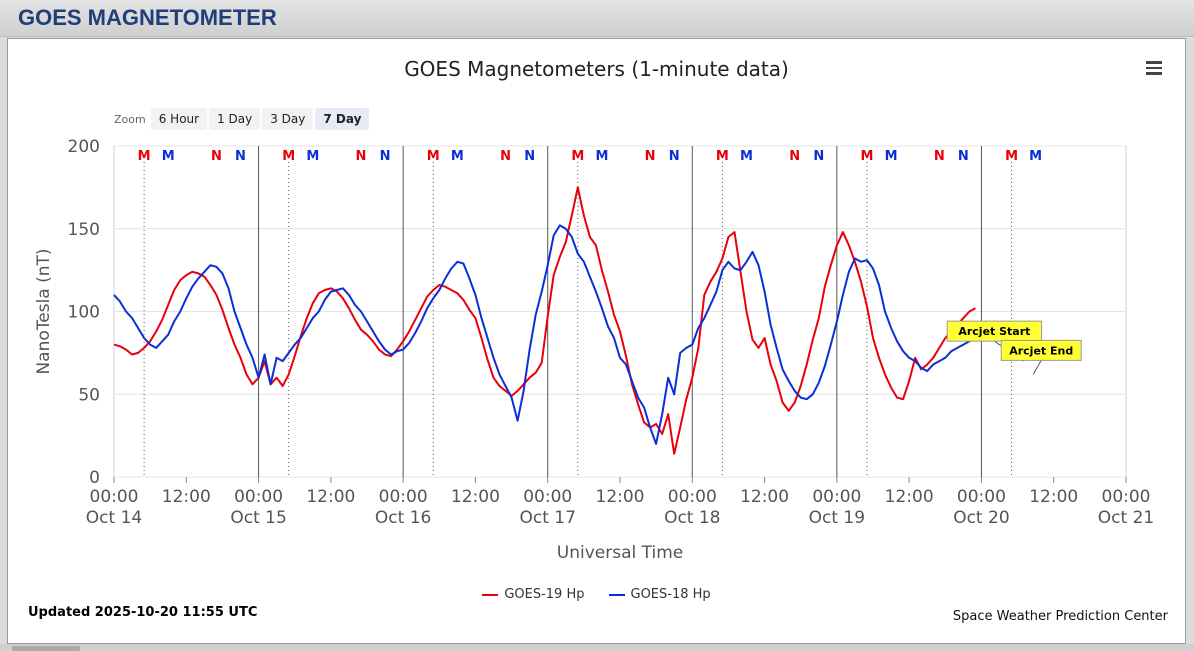  I want to click on zoom-7-day-button: 7 Day, so click(342, 119).